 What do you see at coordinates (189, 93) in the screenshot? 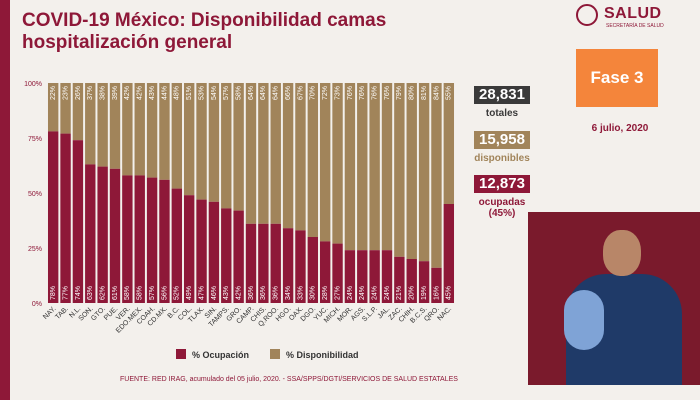
I see `data-label-disponibilidad: 51%` at bounding box center [189, 93].